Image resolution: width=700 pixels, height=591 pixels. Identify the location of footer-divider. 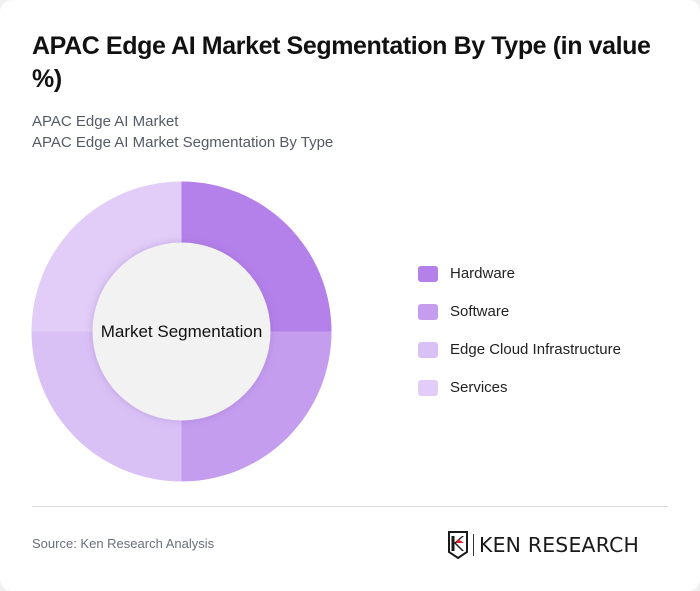
(350, 506).